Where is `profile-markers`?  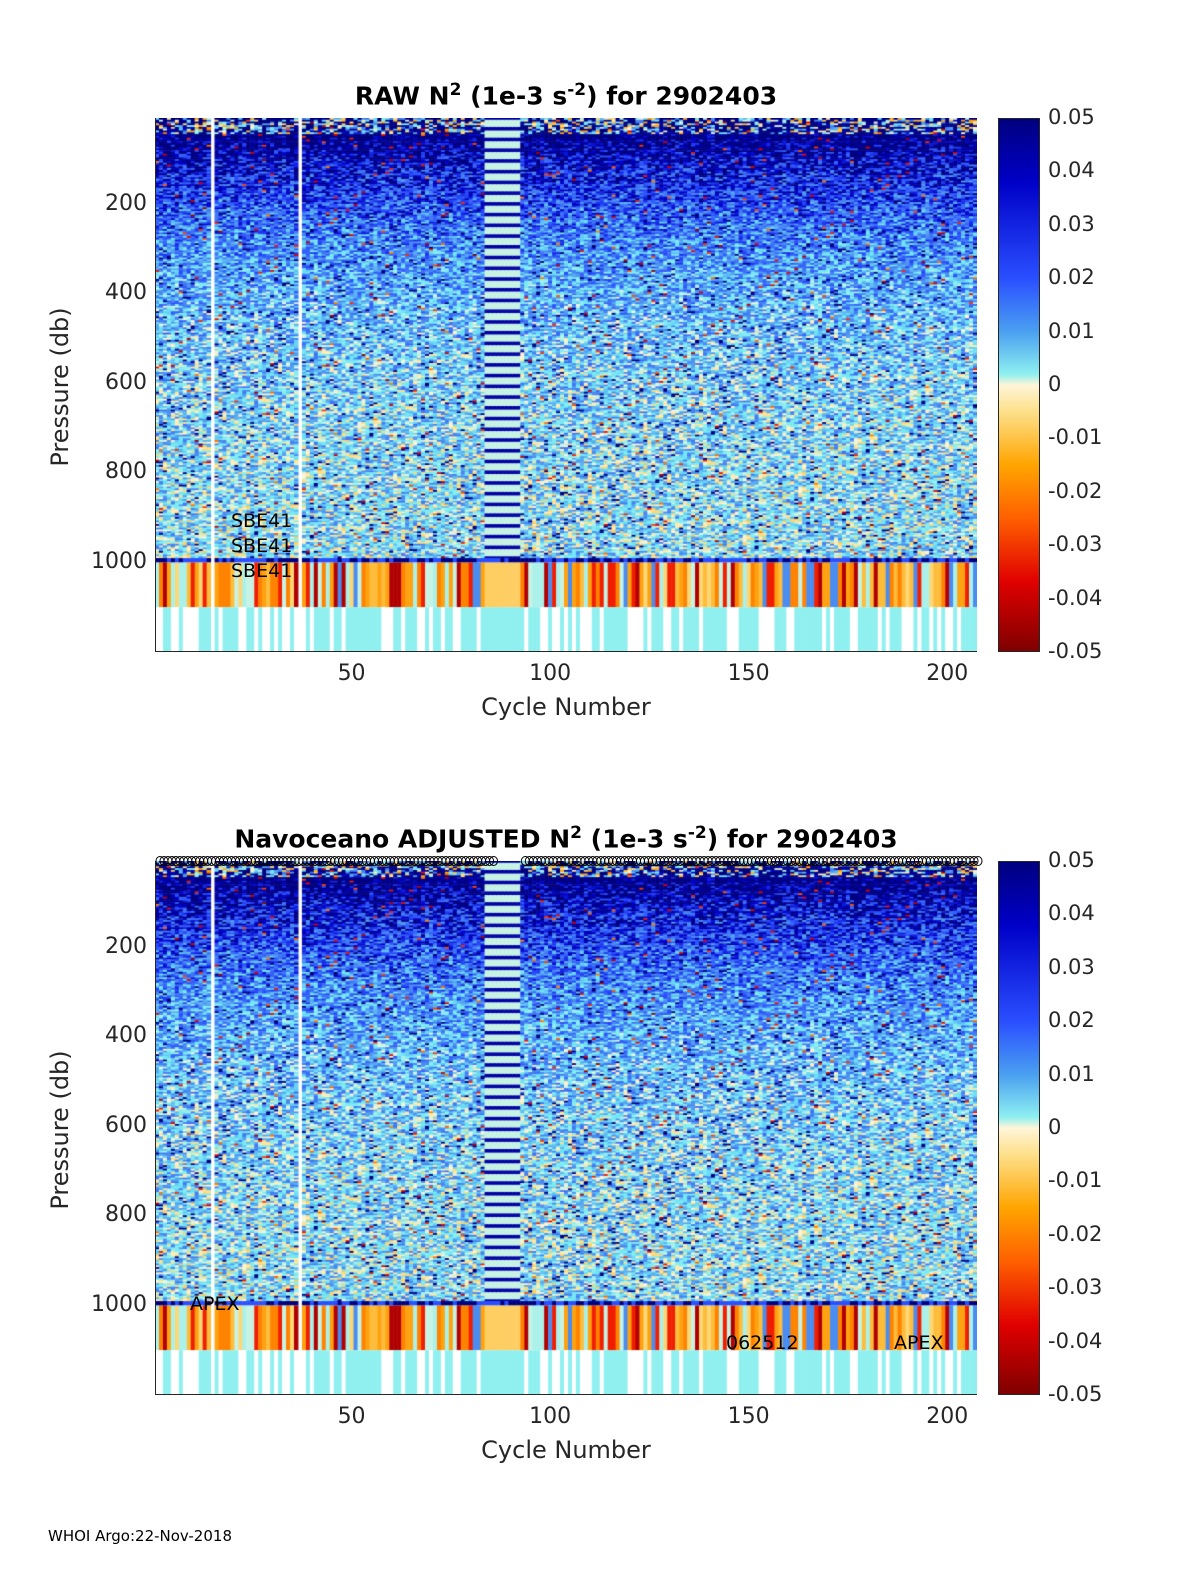
profile-markers is located at coordinates (569, 861).